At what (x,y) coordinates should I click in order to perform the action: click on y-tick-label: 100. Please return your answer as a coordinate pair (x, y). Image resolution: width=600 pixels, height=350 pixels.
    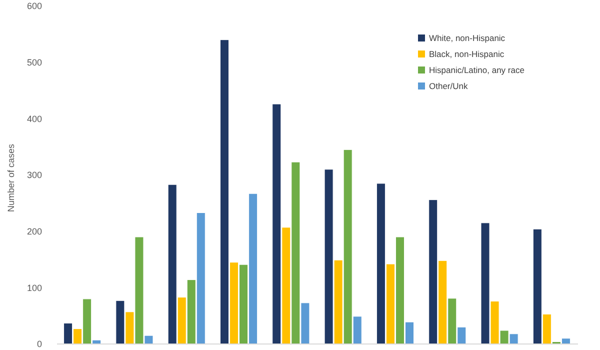
    Looking at the image, I should click on (34, 287).